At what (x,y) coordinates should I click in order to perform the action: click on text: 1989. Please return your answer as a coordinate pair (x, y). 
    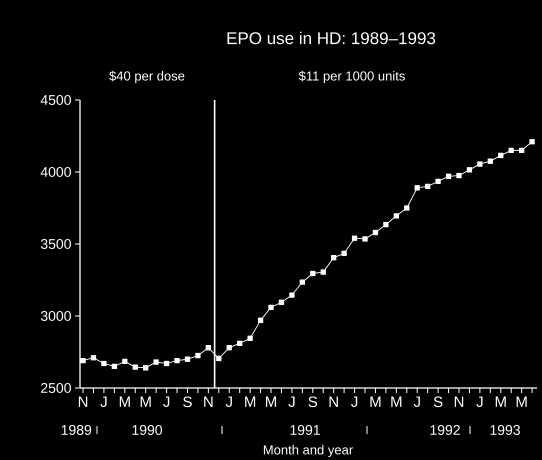
    Looking at the image, I should click on (77, 430).